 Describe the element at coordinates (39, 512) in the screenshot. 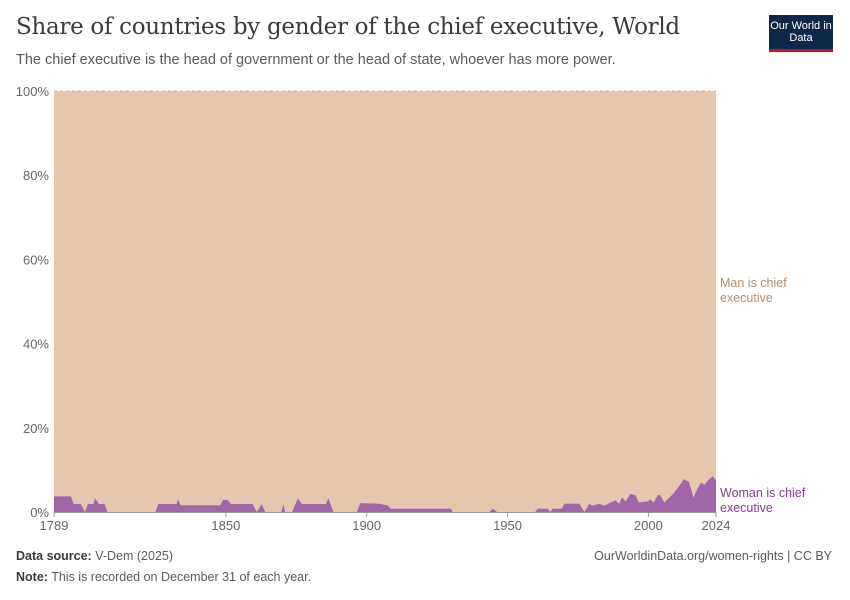

I see `y-tick-label: 0%` at that location.